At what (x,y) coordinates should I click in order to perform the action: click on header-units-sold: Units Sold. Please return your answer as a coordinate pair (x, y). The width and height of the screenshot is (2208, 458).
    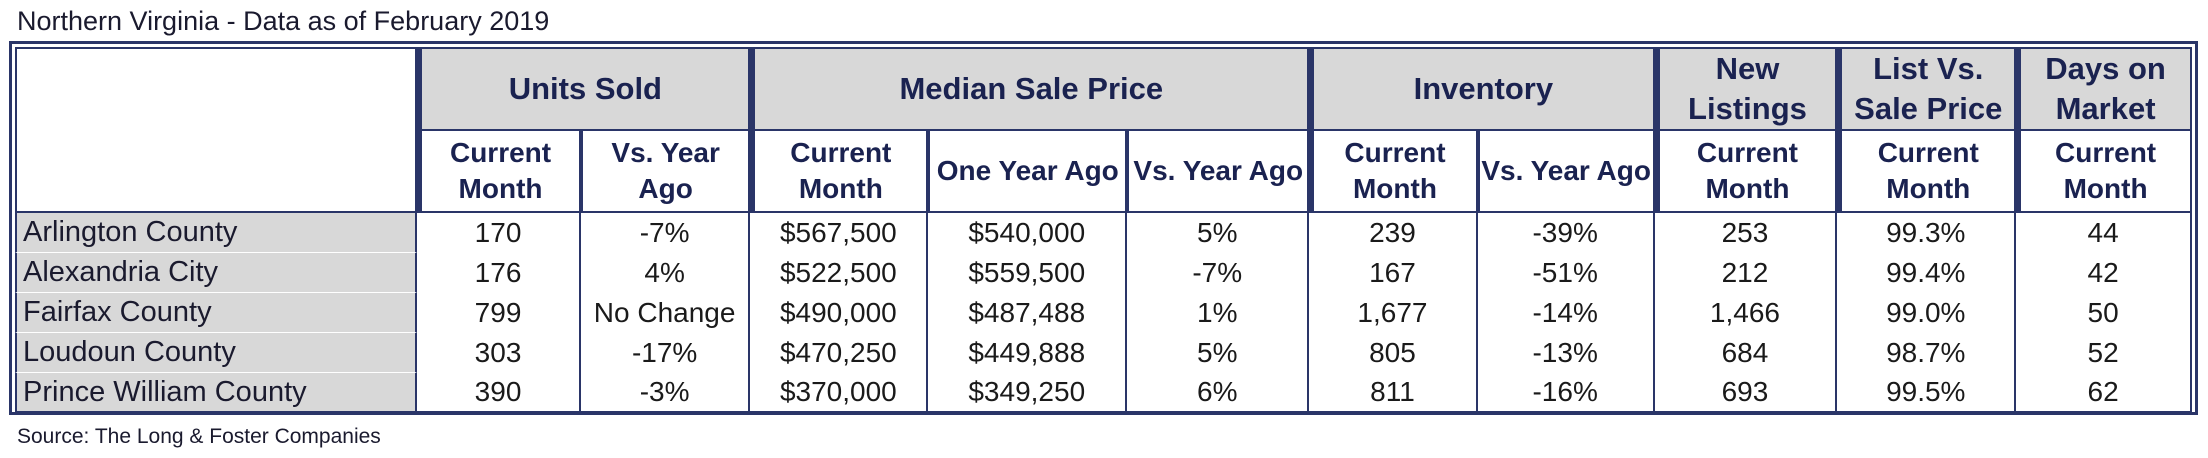
    Looking at the image, I should click on (584, 89).